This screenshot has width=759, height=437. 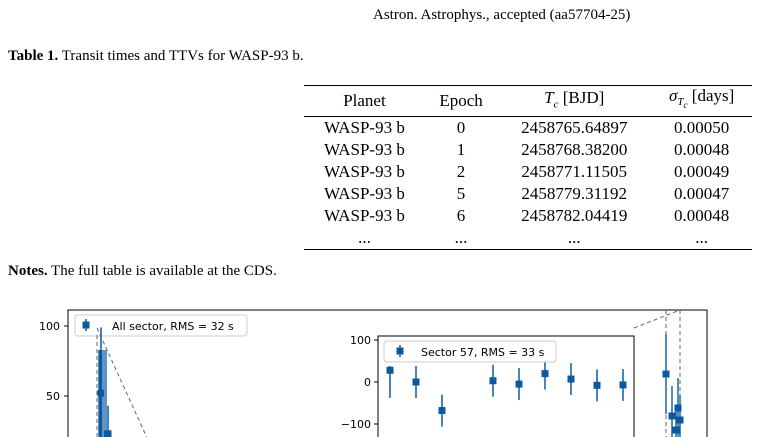 I want to click on table-cell: 0, so click(x=461, y=127).